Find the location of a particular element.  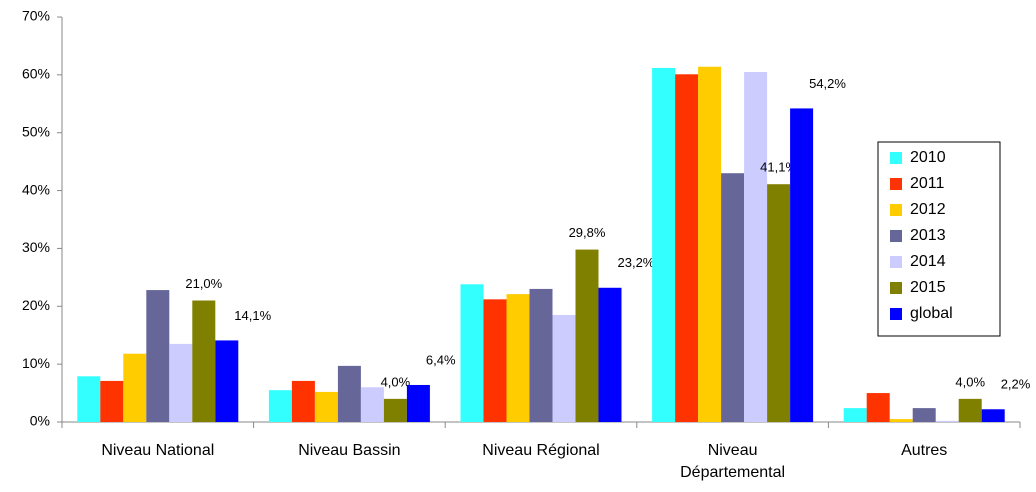

legend-label: 2014 is located at coordinates (928, 261).